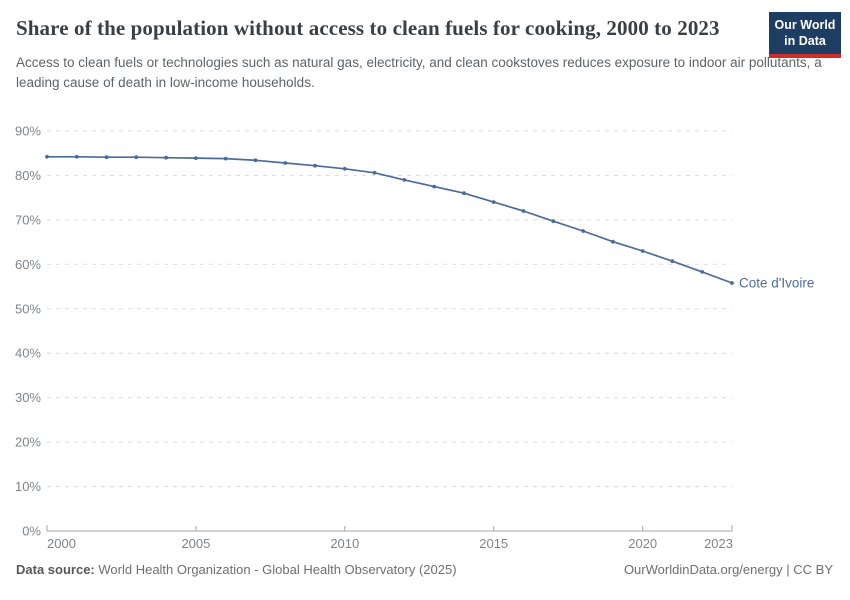 The image size is (850, 600). Describe the element at coordinates (28, 219) in the screenshot. I see `y-axis-tick-label: 70%` at that location.